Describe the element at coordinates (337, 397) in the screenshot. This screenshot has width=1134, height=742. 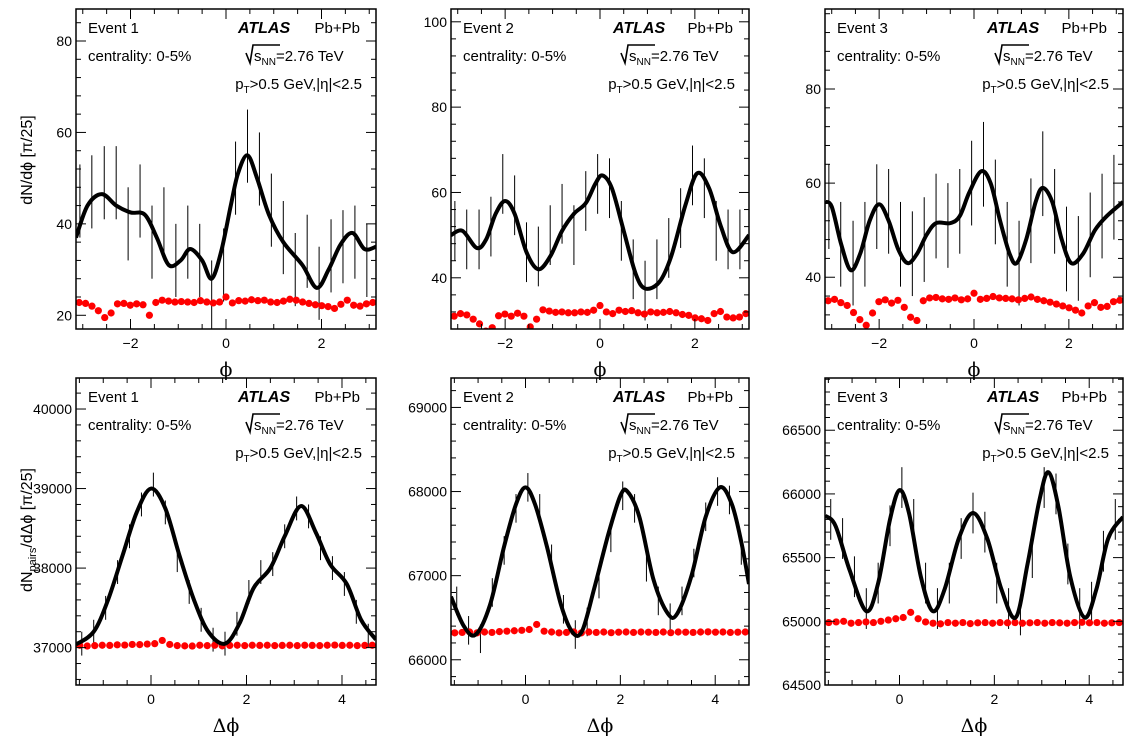
I see `system-label: Pb+Pb` at that location.